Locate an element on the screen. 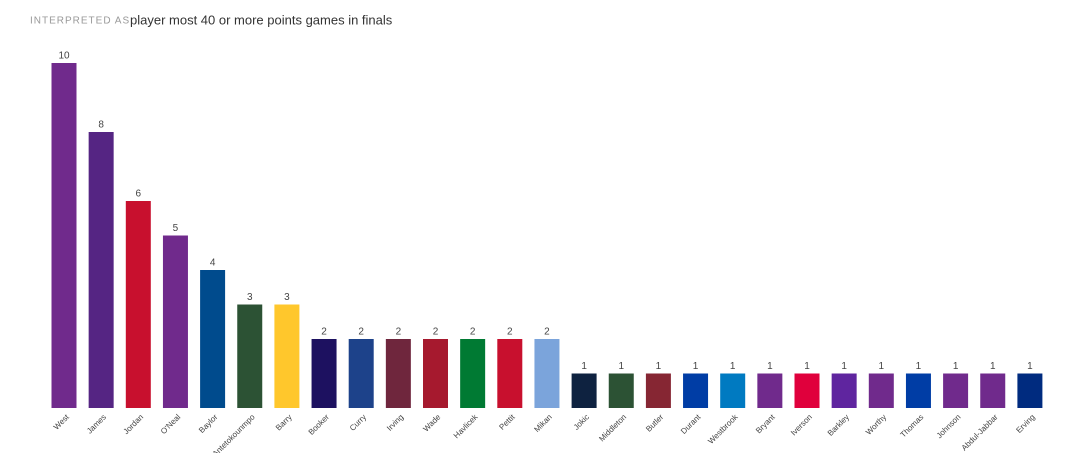 The height and width of the screenshot is (458, 1080). x-tick-label: Havlicek is located at coordinates (466, 426).